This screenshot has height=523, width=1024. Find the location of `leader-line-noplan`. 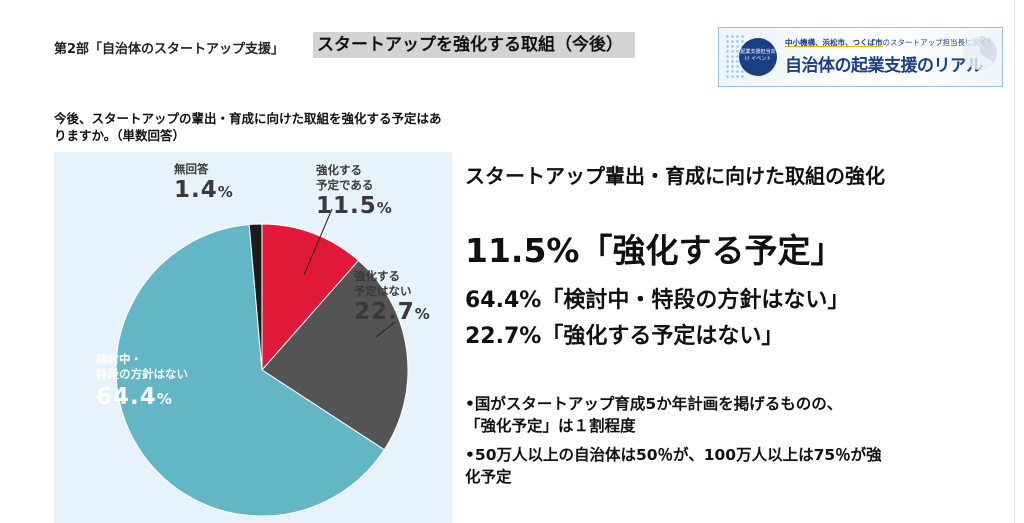

leader-line-noplan is located at coordinates (385, 329).